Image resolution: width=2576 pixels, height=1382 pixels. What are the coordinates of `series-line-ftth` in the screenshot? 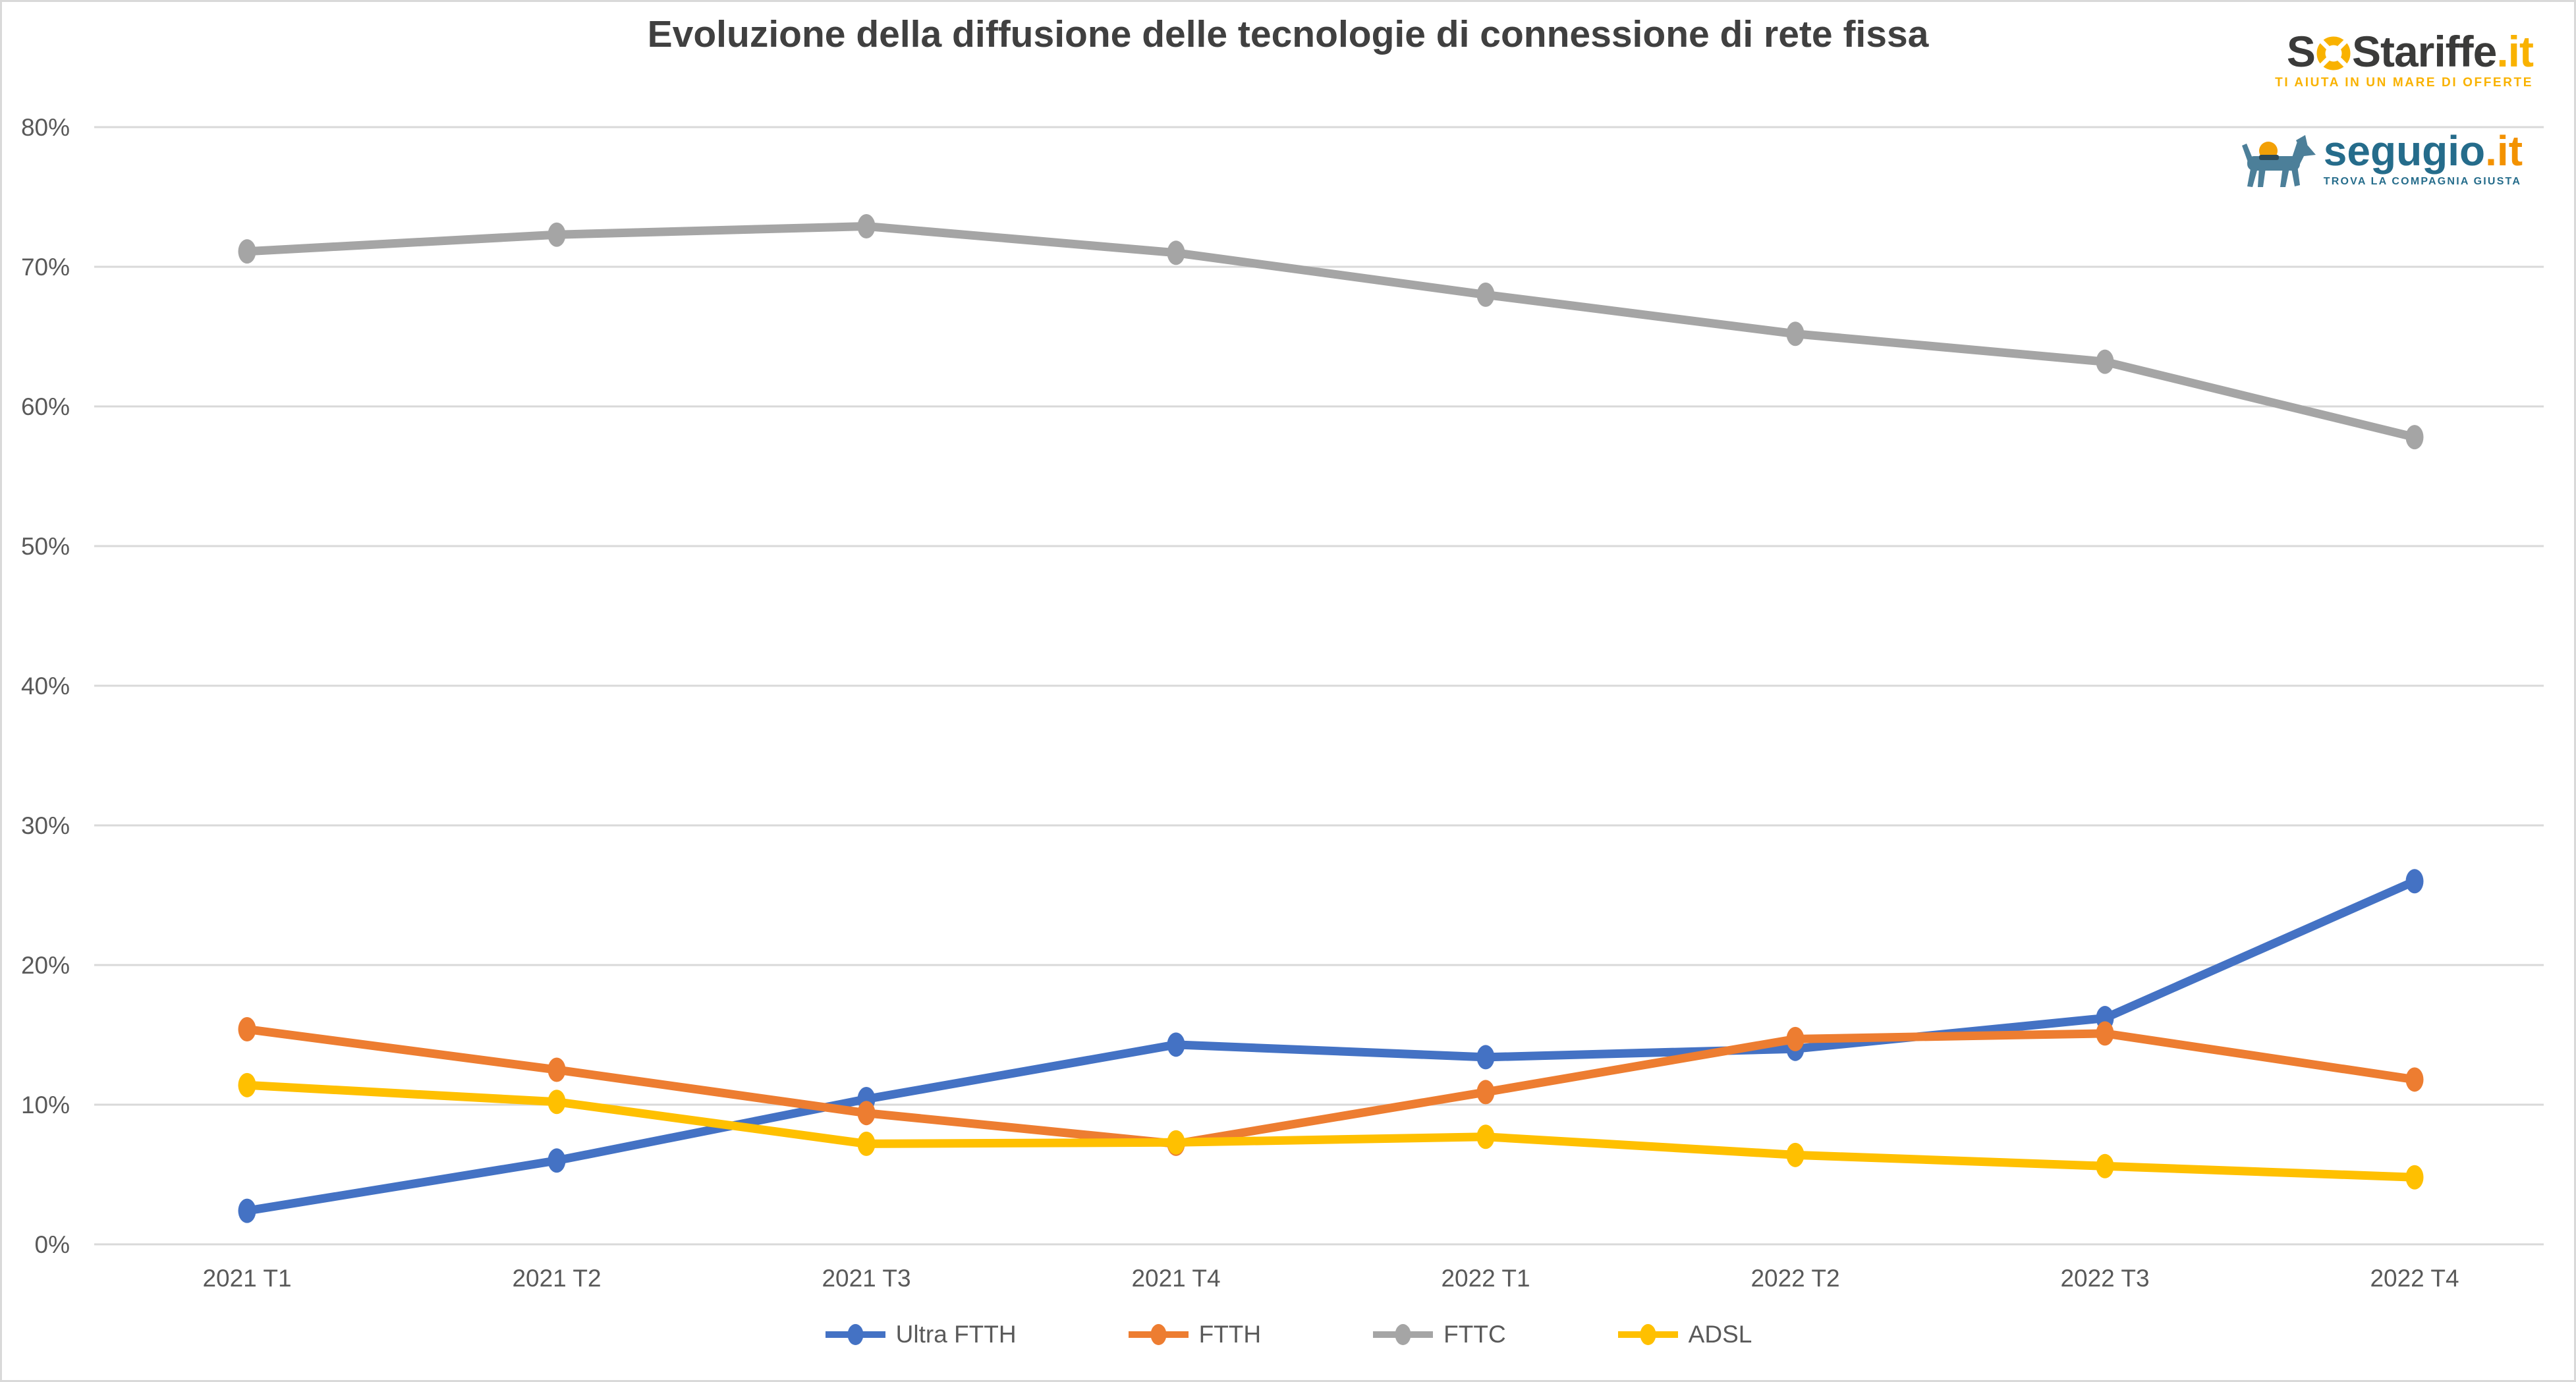 It's located at (1330, 1086).